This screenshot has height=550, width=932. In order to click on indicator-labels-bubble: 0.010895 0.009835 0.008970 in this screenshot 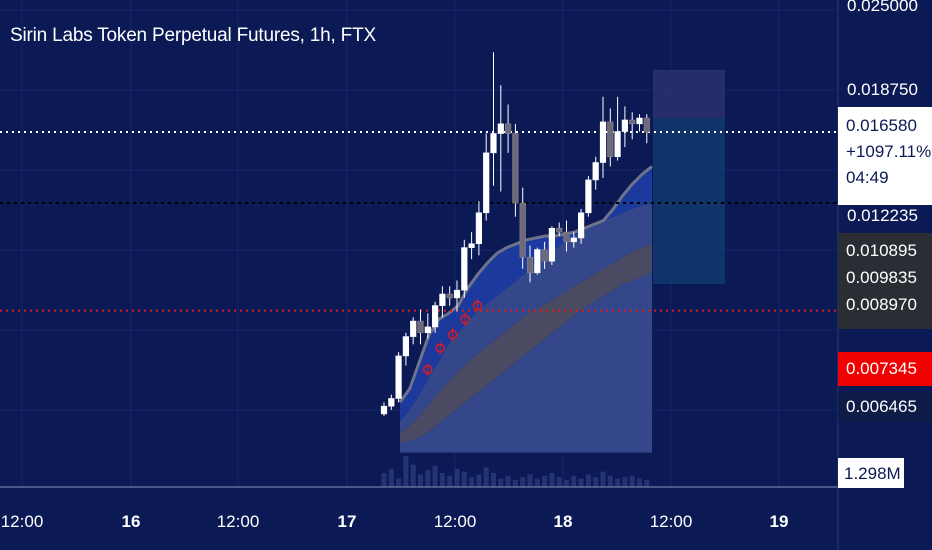, I will do `click(885, 281)`.